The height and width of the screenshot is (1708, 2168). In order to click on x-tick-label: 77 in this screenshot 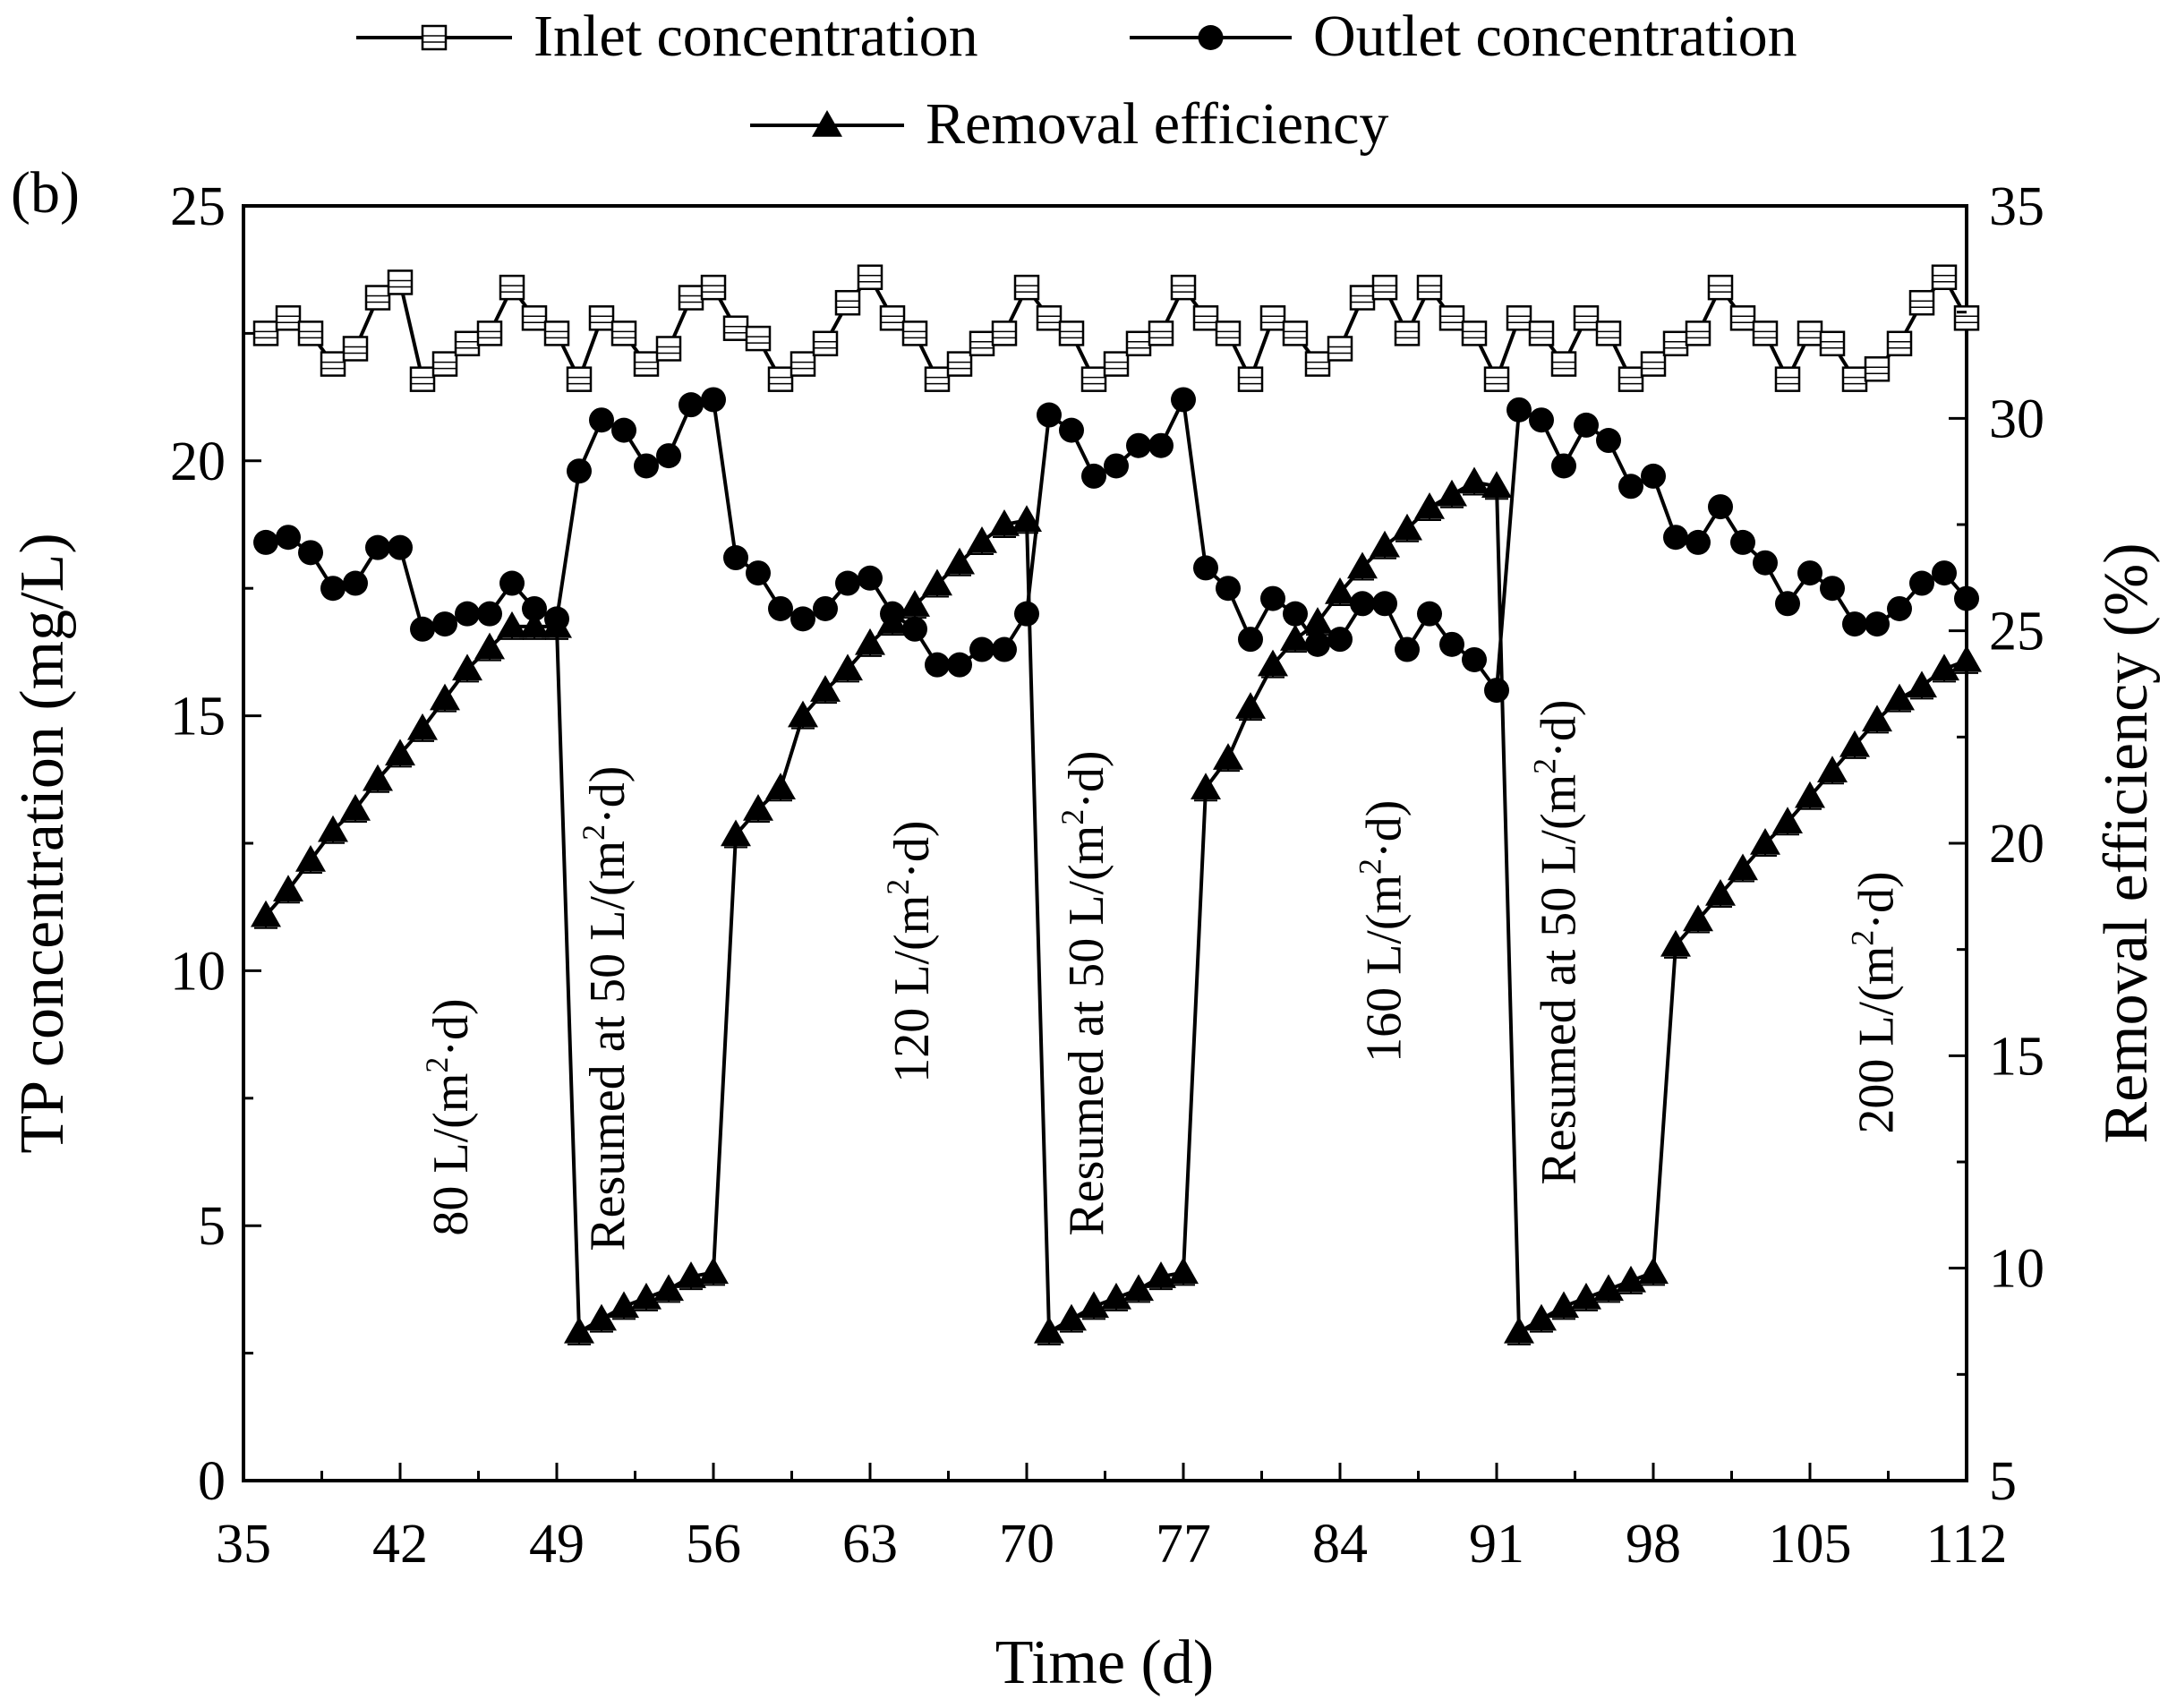, I will do `click(1183, 1544)`.